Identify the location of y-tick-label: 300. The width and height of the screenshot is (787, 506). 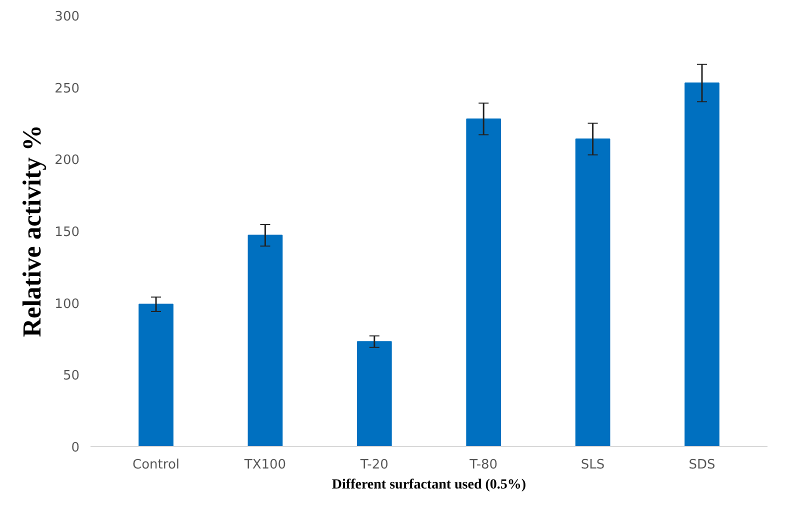
(67, 17).